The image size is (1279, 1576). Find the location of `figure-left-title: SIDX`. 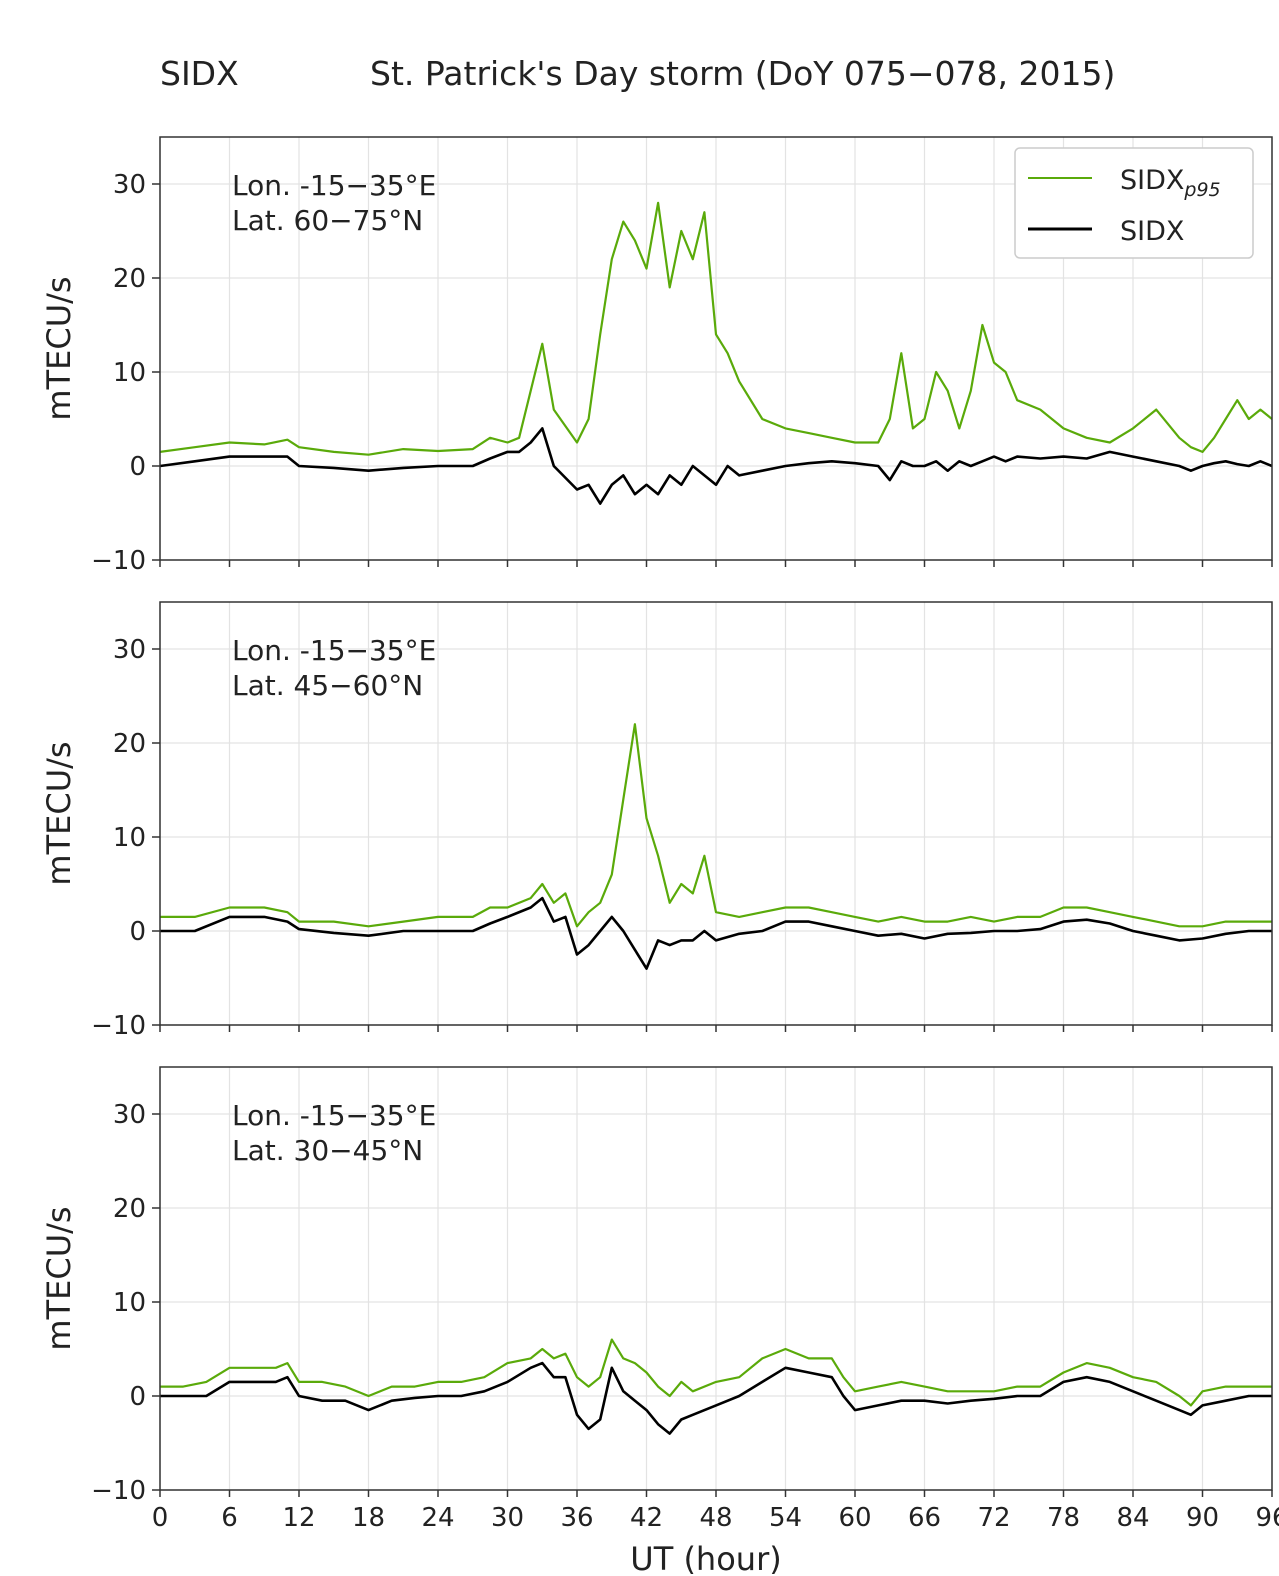

figure-left-title: SIDX is located at coordinates (199, 73).